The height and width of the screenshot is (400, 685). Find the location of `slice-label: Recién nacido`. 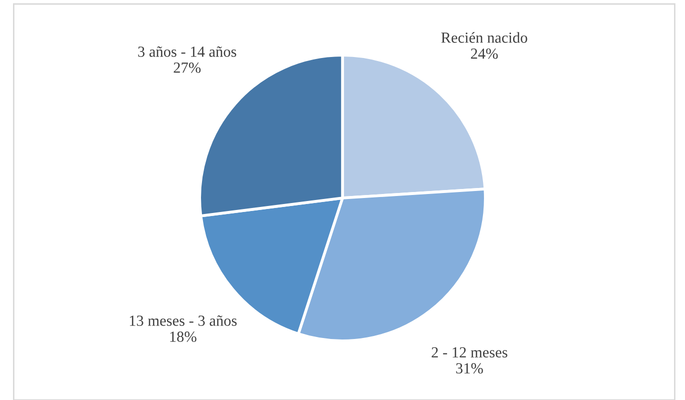

slice-label: Recién nacido is located at coordinates (484, 37).